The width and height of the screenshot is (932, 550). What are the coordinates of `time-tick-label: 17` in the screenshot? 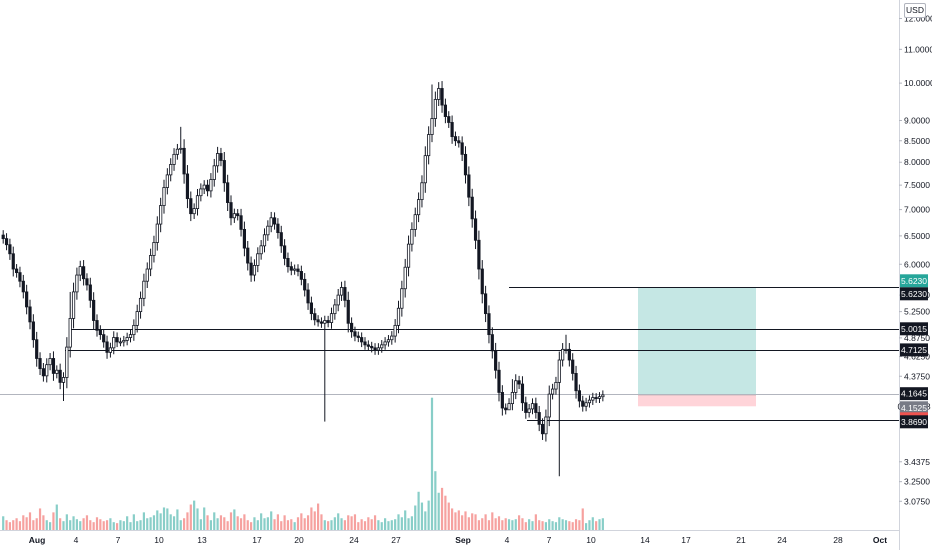 It's located at (686, 540).